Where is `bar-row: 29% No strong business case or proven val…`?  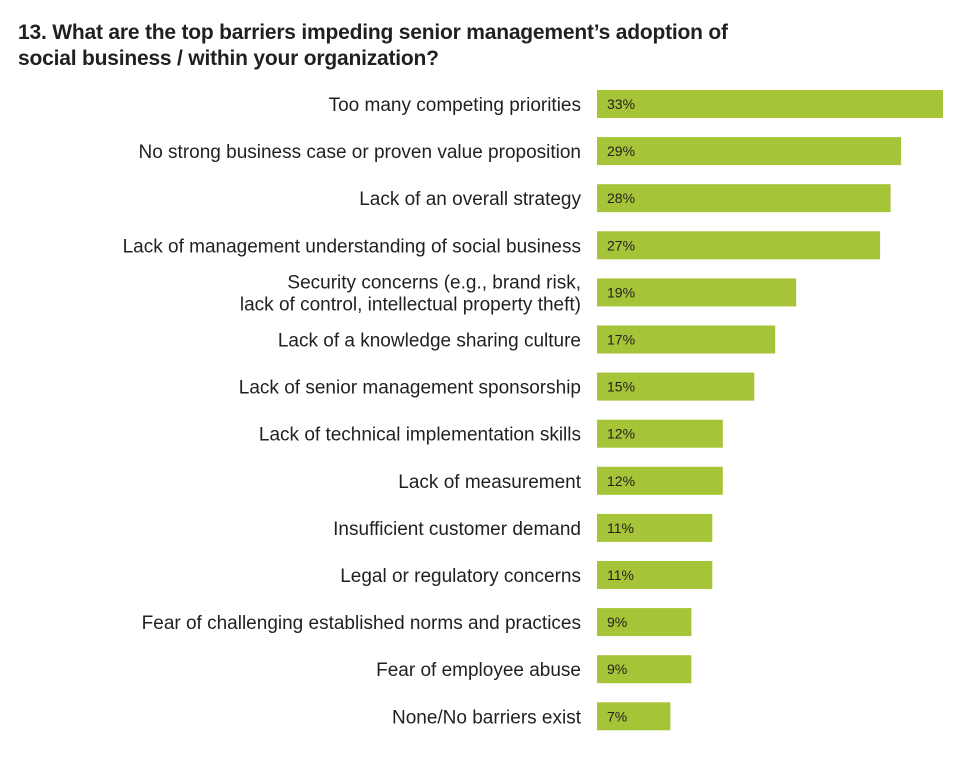 bar-row: 29% No strong business case or proven val… is located at coordinates (520, 151).